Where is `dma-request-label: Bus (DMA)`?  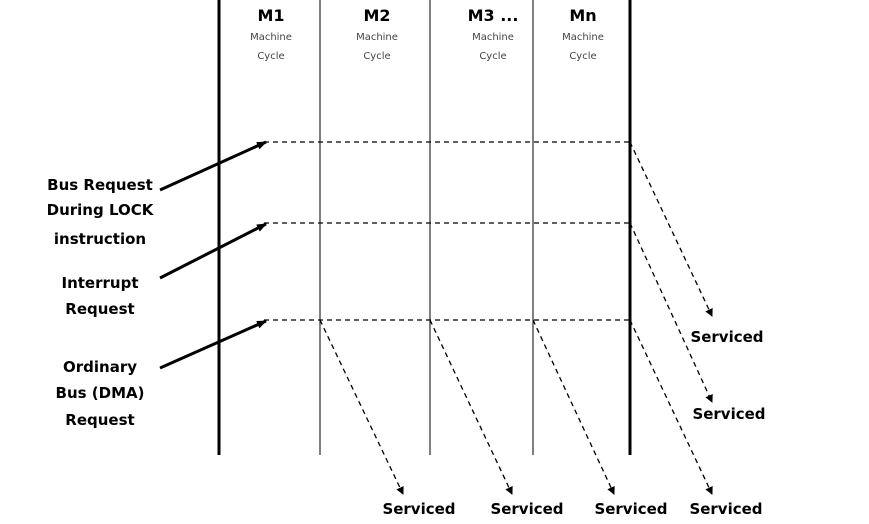 dma-request-label: Bus (DMA) is located at coordinates (100, 393).